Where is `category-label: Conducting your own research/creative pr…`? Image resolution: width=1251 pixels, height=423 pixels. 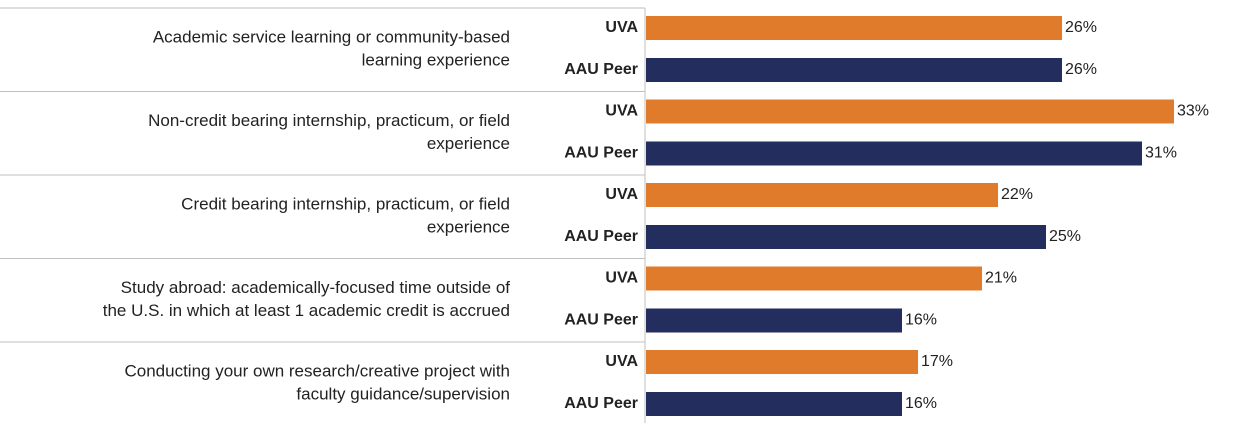 category-label: Conducting your own research/creative pr… is located at coordinates (317, 371).